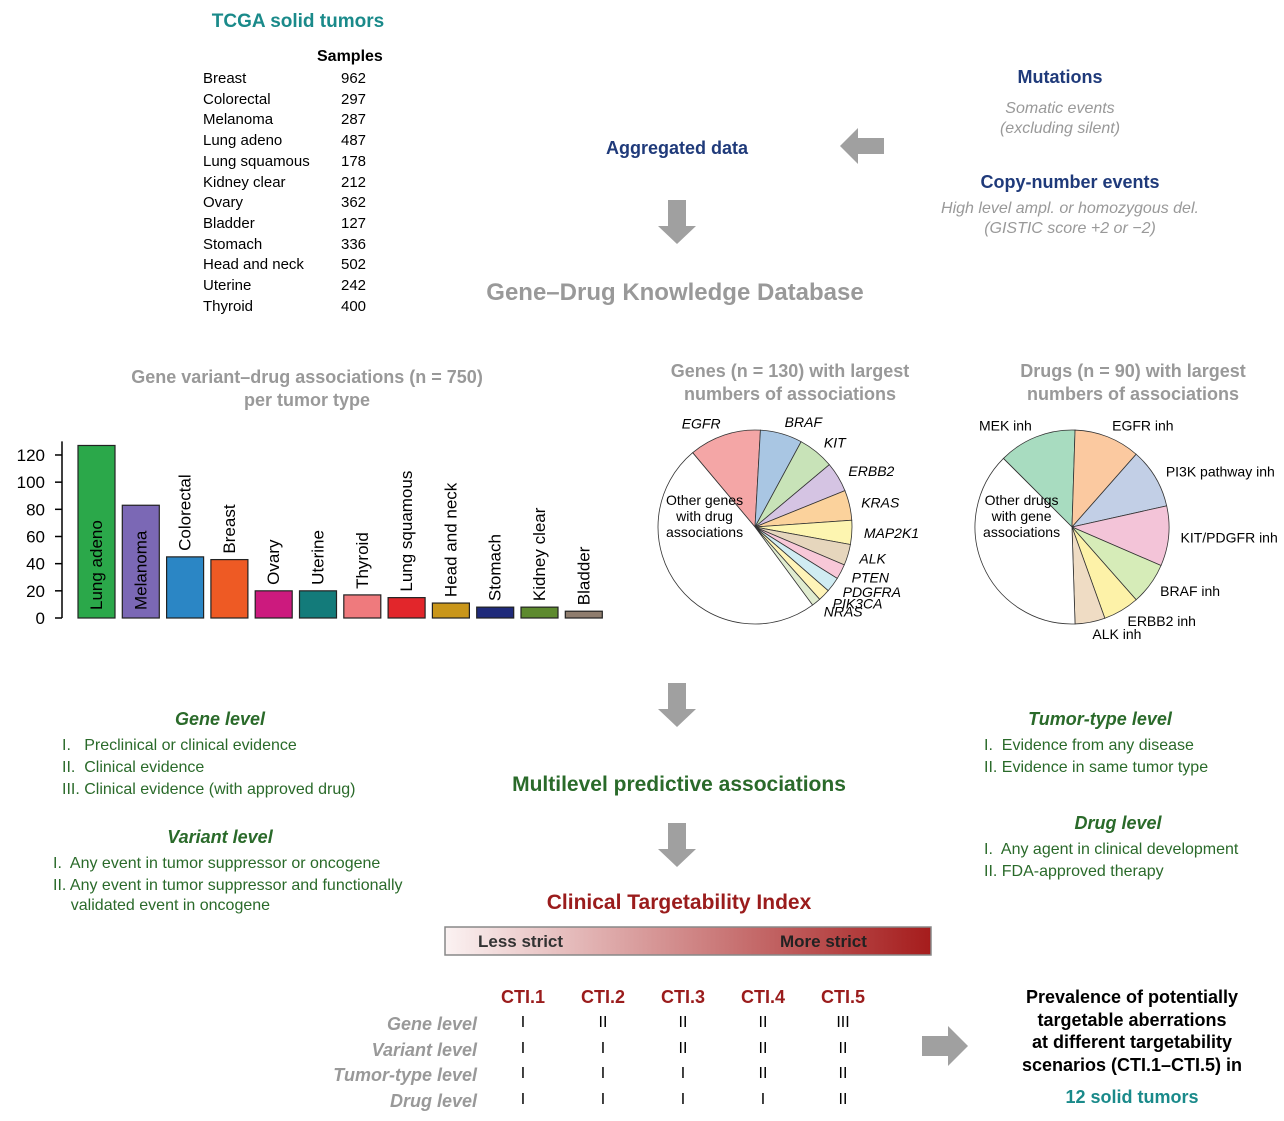 The height and width of the screenshot is (1121, 1284). I want to click on table-cell: 178, so click(354, 161).